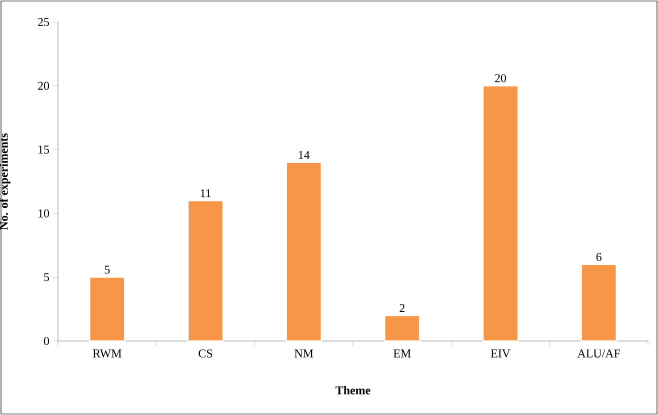  What do you see at coordinates (44, 150) in the screenshot?
I see `y-tick-label: 15` at bounding box center [44, 150].